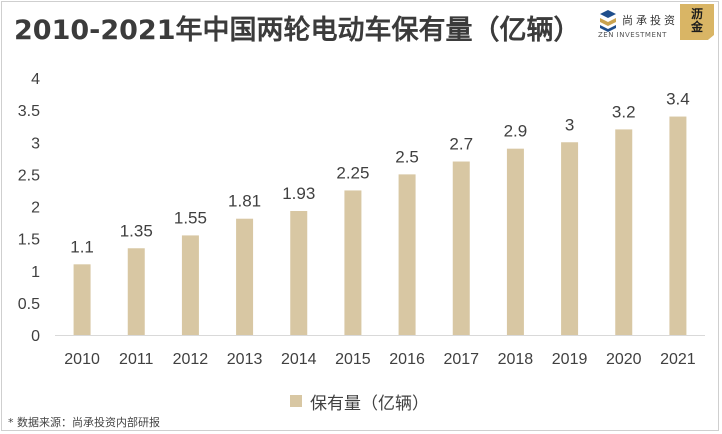  What do you see at coordinates (608, 21) in the screenshot?
I see `logo-mark-icon` at bounding box center [608, 21].